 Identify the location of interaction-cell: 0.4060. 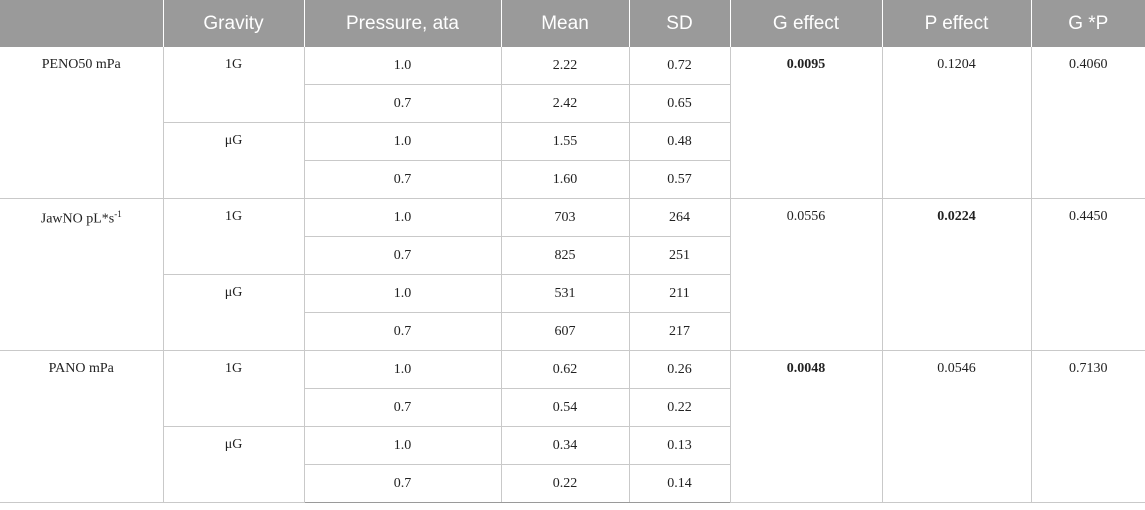
(1087, 123).